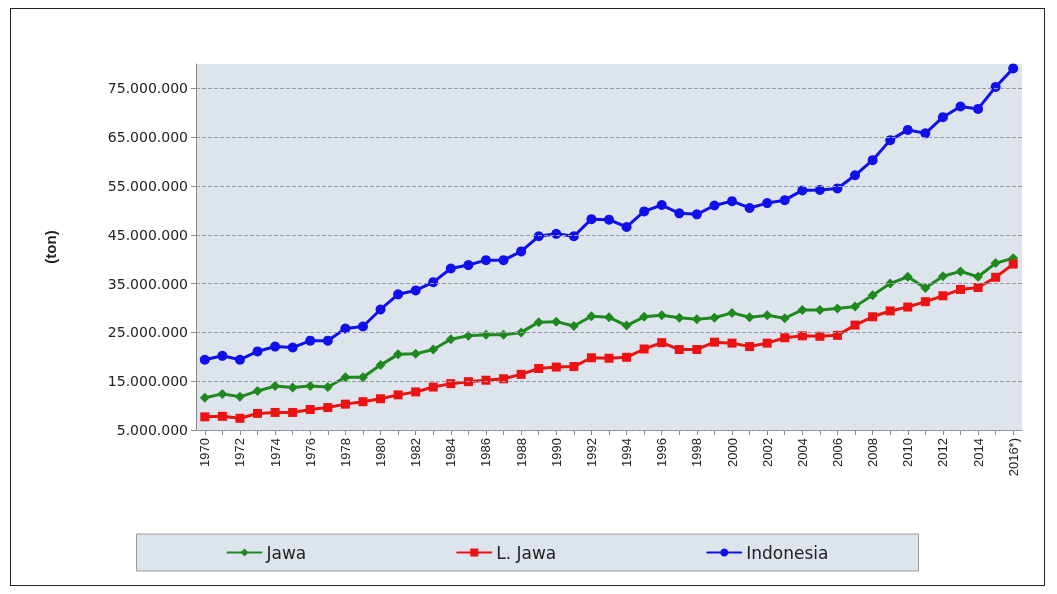  Describe the element at coordinates (591, 452) in the screenshot. I see `x-tick-label: 1992` at that location.